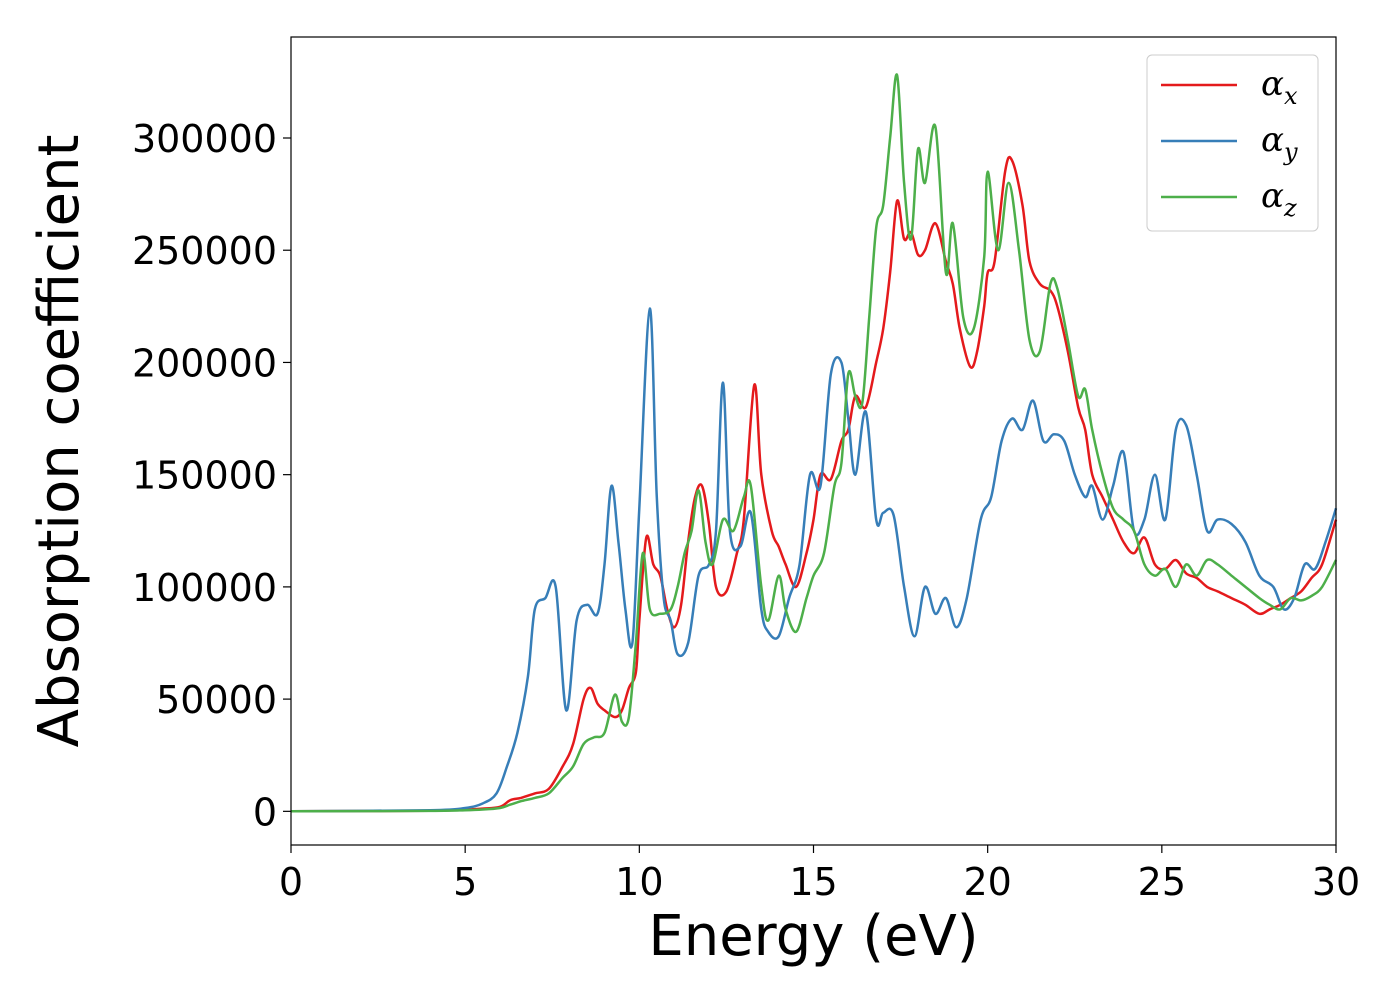 The image size is (1400, 1000). I want to click on x-tick-label: 30, so click(1336, 882).